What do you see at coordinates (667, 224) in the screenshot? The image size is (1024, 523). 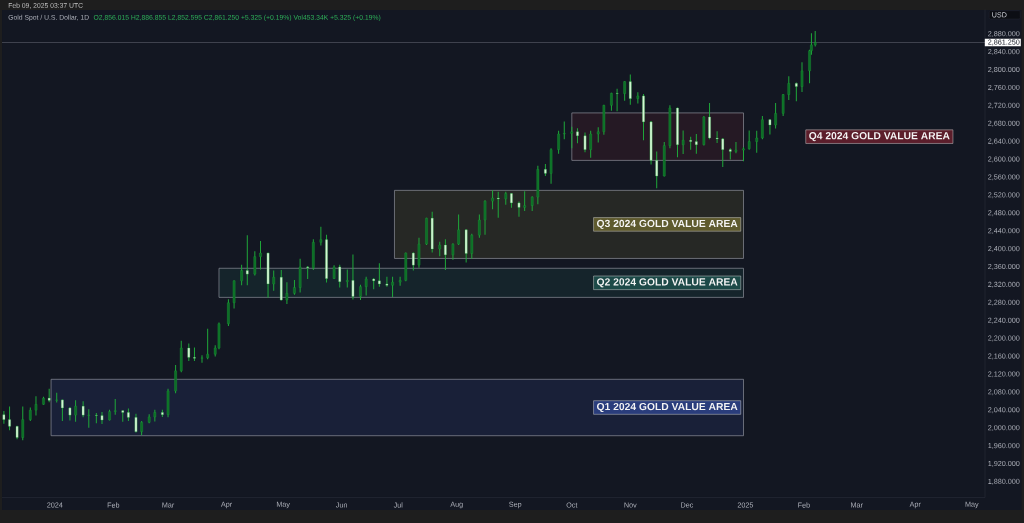 I see `series-label: Q3 2024 GOLD VALUE AREA` at bounding box center [667, 224].